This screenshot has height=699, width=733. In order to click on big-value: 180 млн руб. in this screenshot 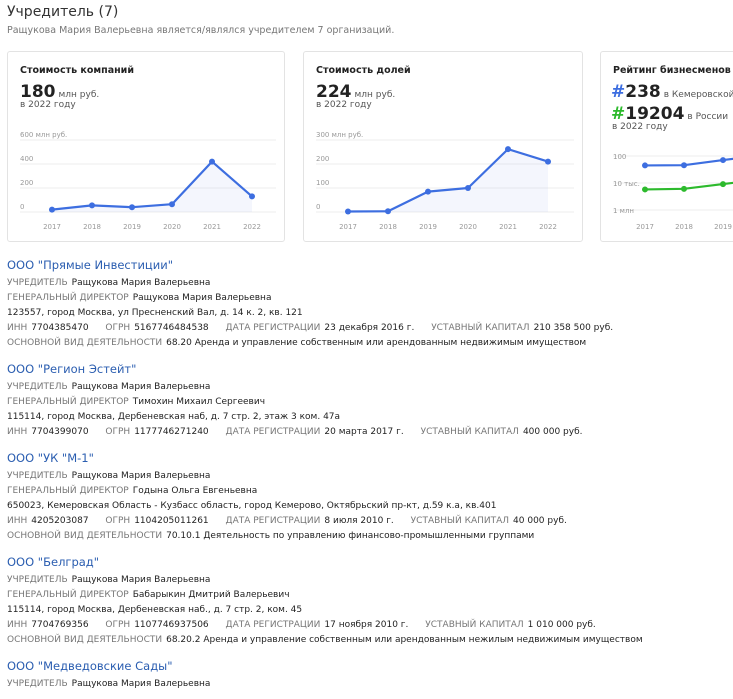, I will do `click(59, 92)`.